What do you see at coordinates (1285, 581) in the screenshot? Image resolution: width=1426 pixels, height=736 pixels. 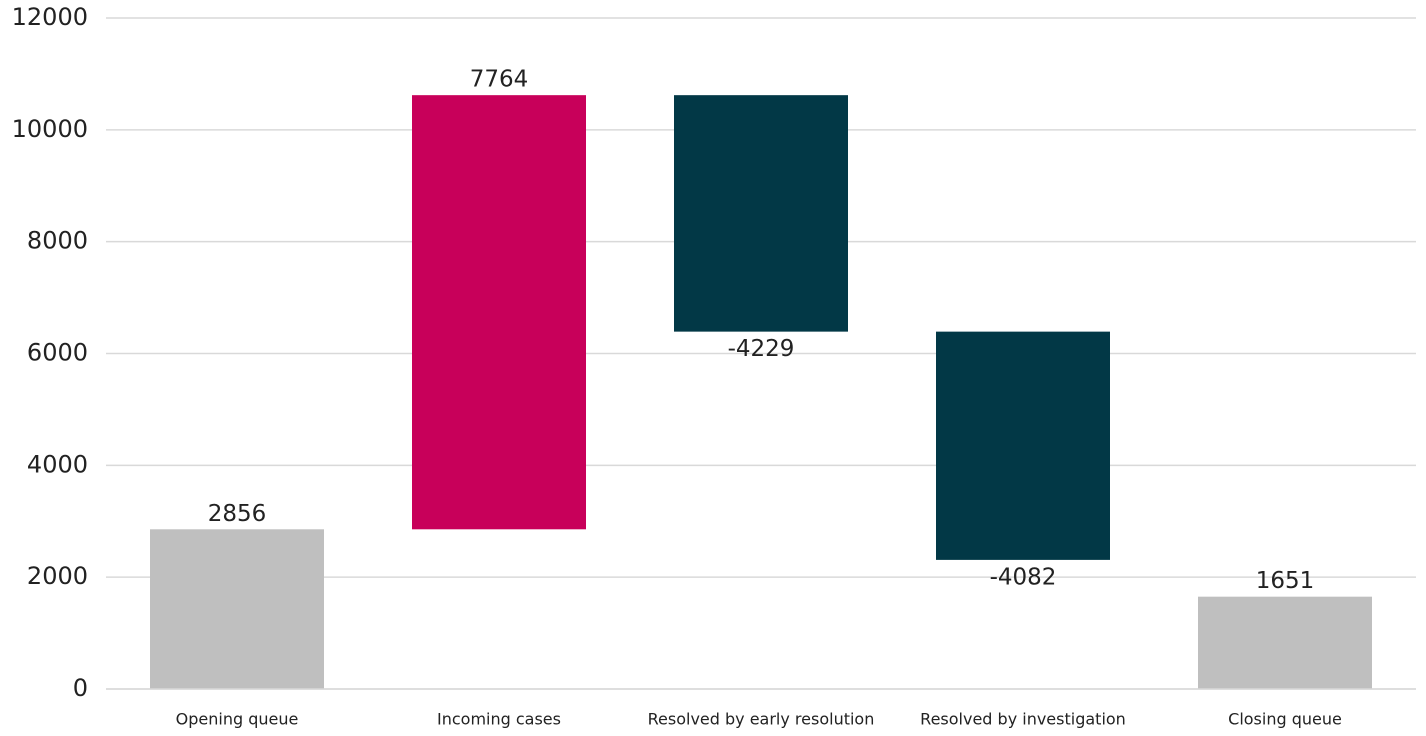 I see `data-label: 1651` at bounding box center [1285, 581].